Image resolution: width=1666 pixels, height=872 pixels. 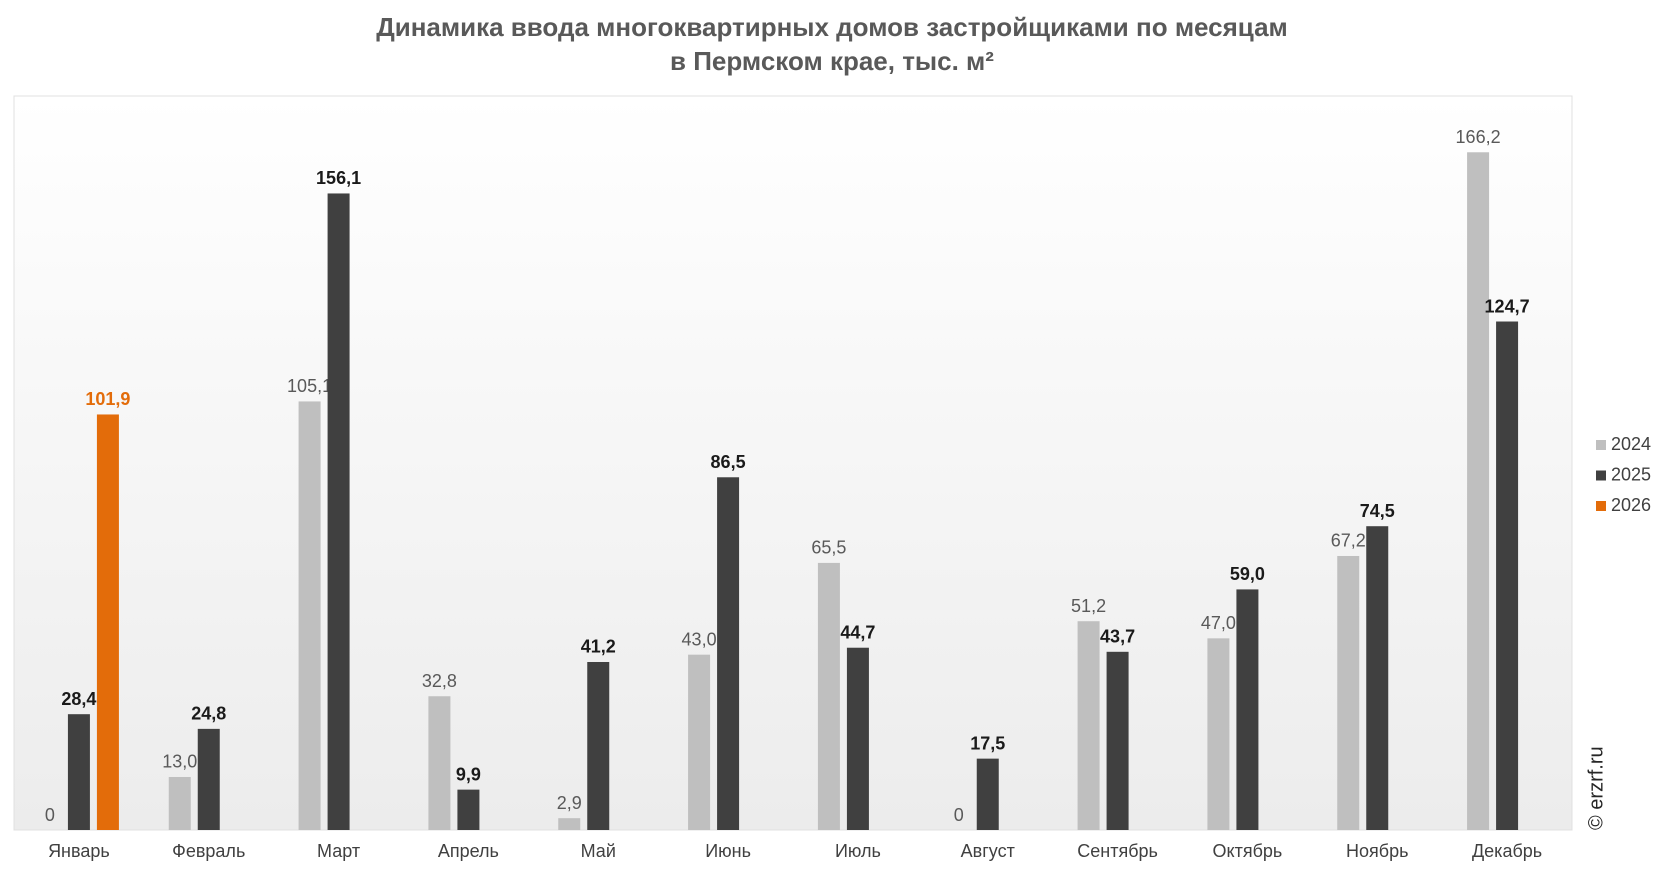 What do you see at coordinates (1247, 574) in the screenshot?
I see `value-label: 59,0` at bounding box center [1247, 574].